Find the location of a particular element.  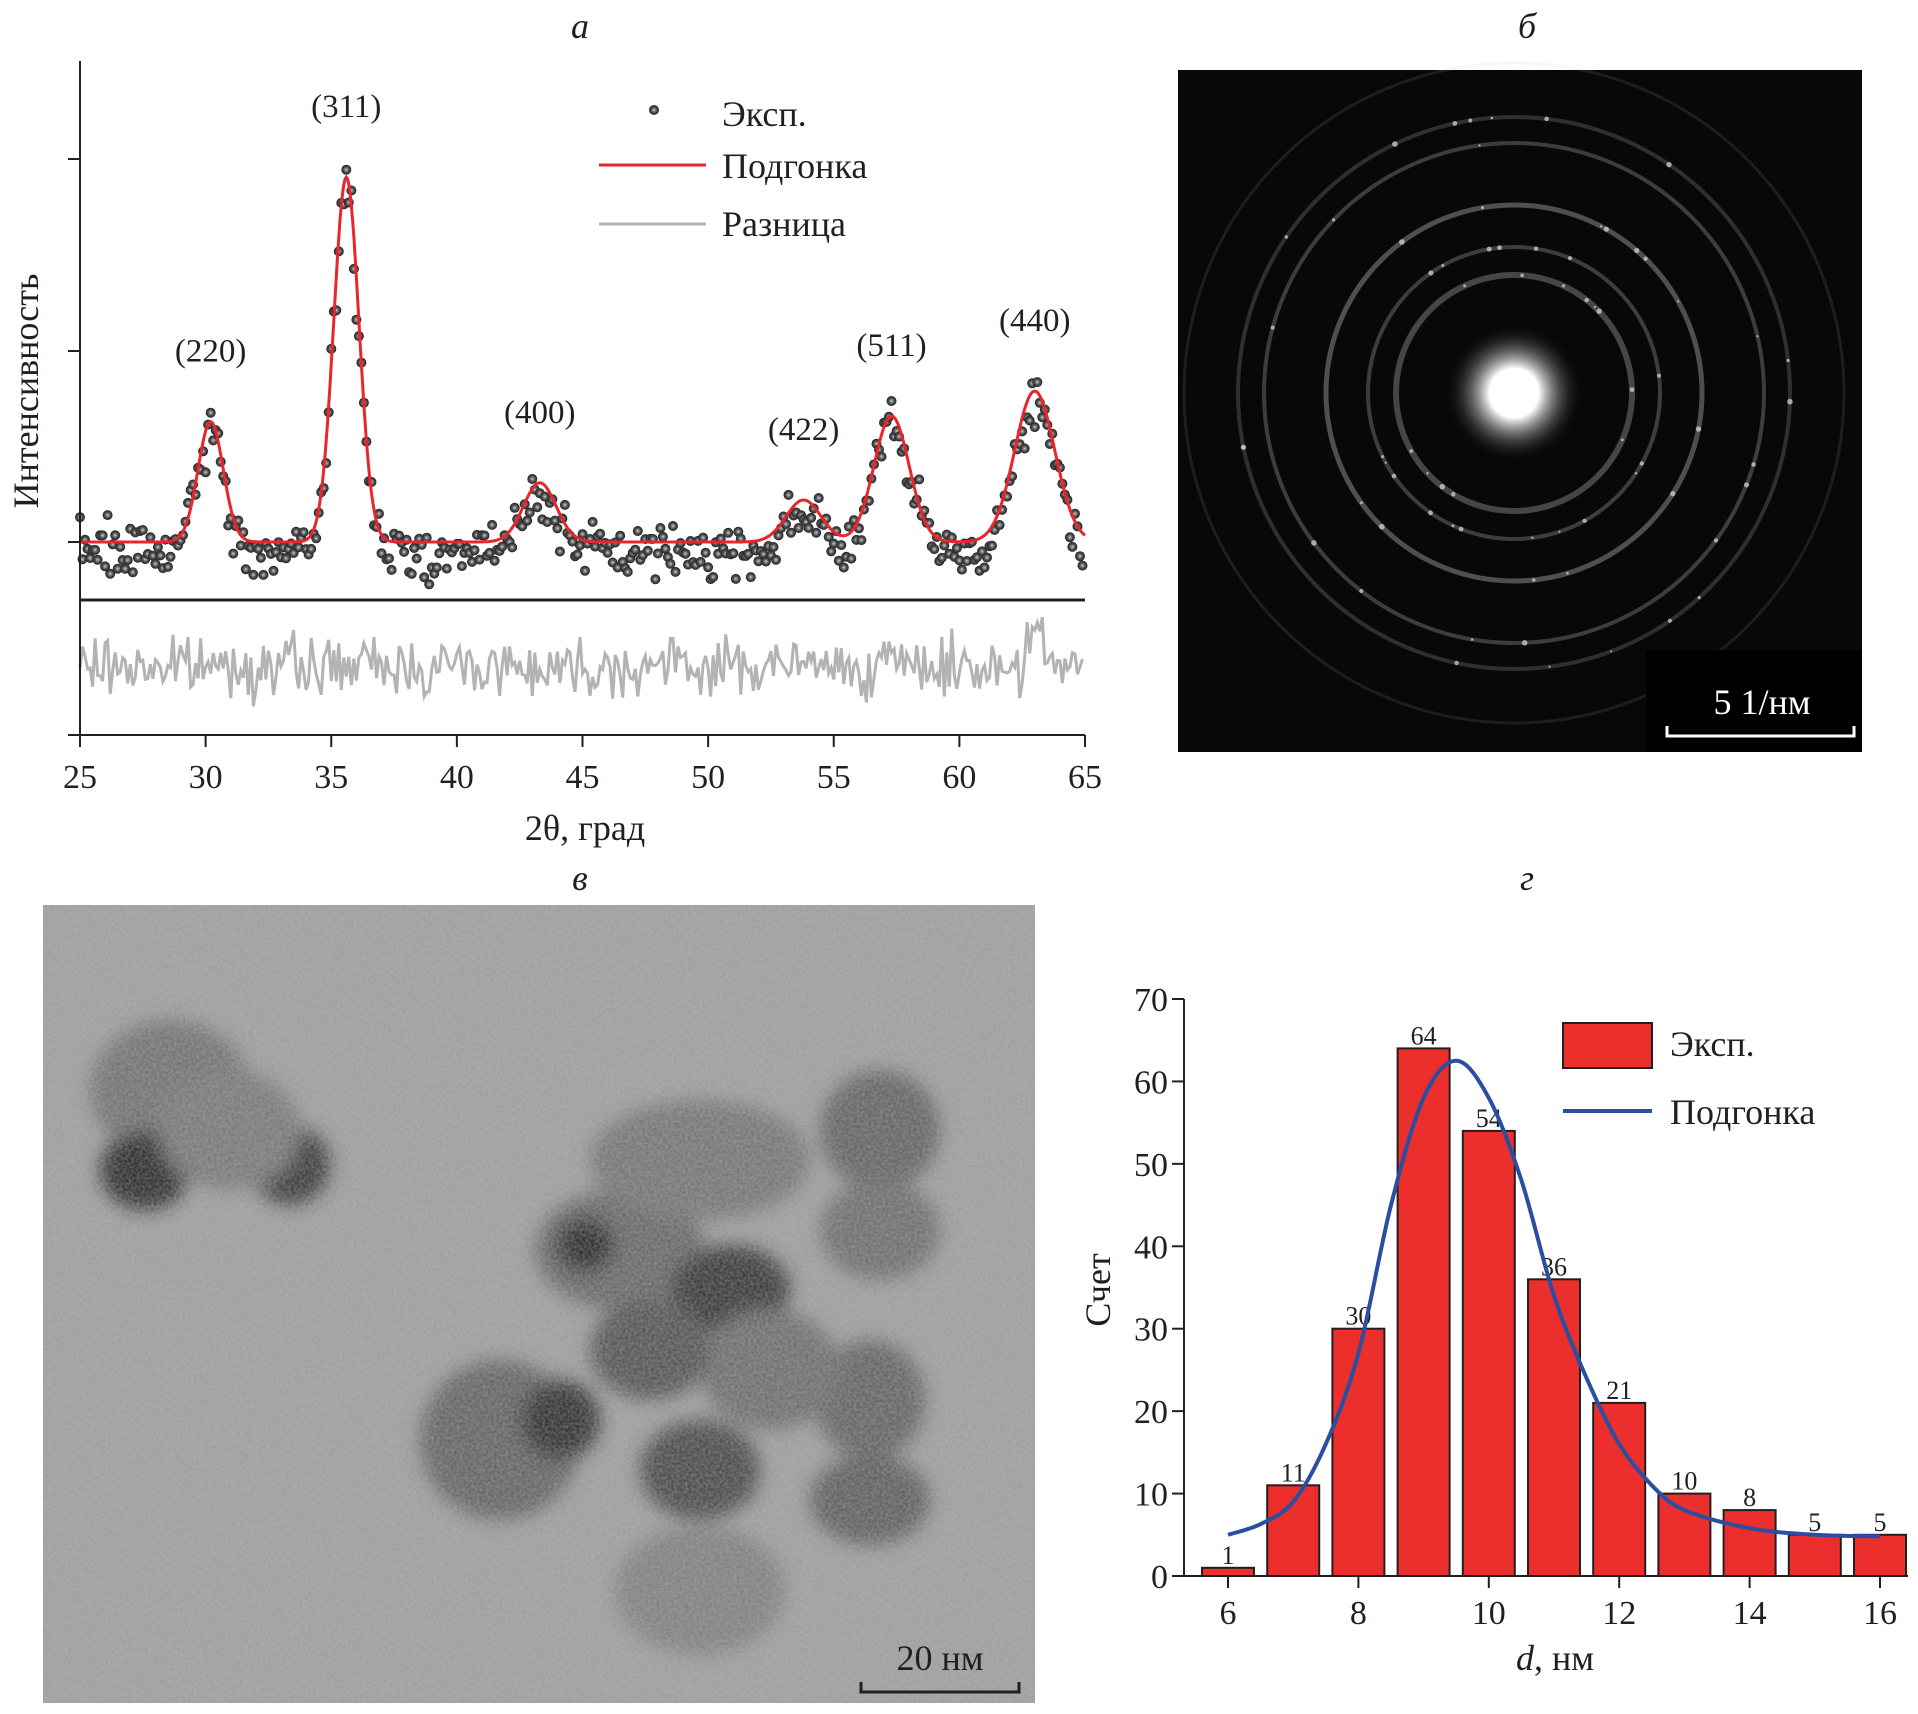

diffraction-ring is located at coordinates (1514, 393).